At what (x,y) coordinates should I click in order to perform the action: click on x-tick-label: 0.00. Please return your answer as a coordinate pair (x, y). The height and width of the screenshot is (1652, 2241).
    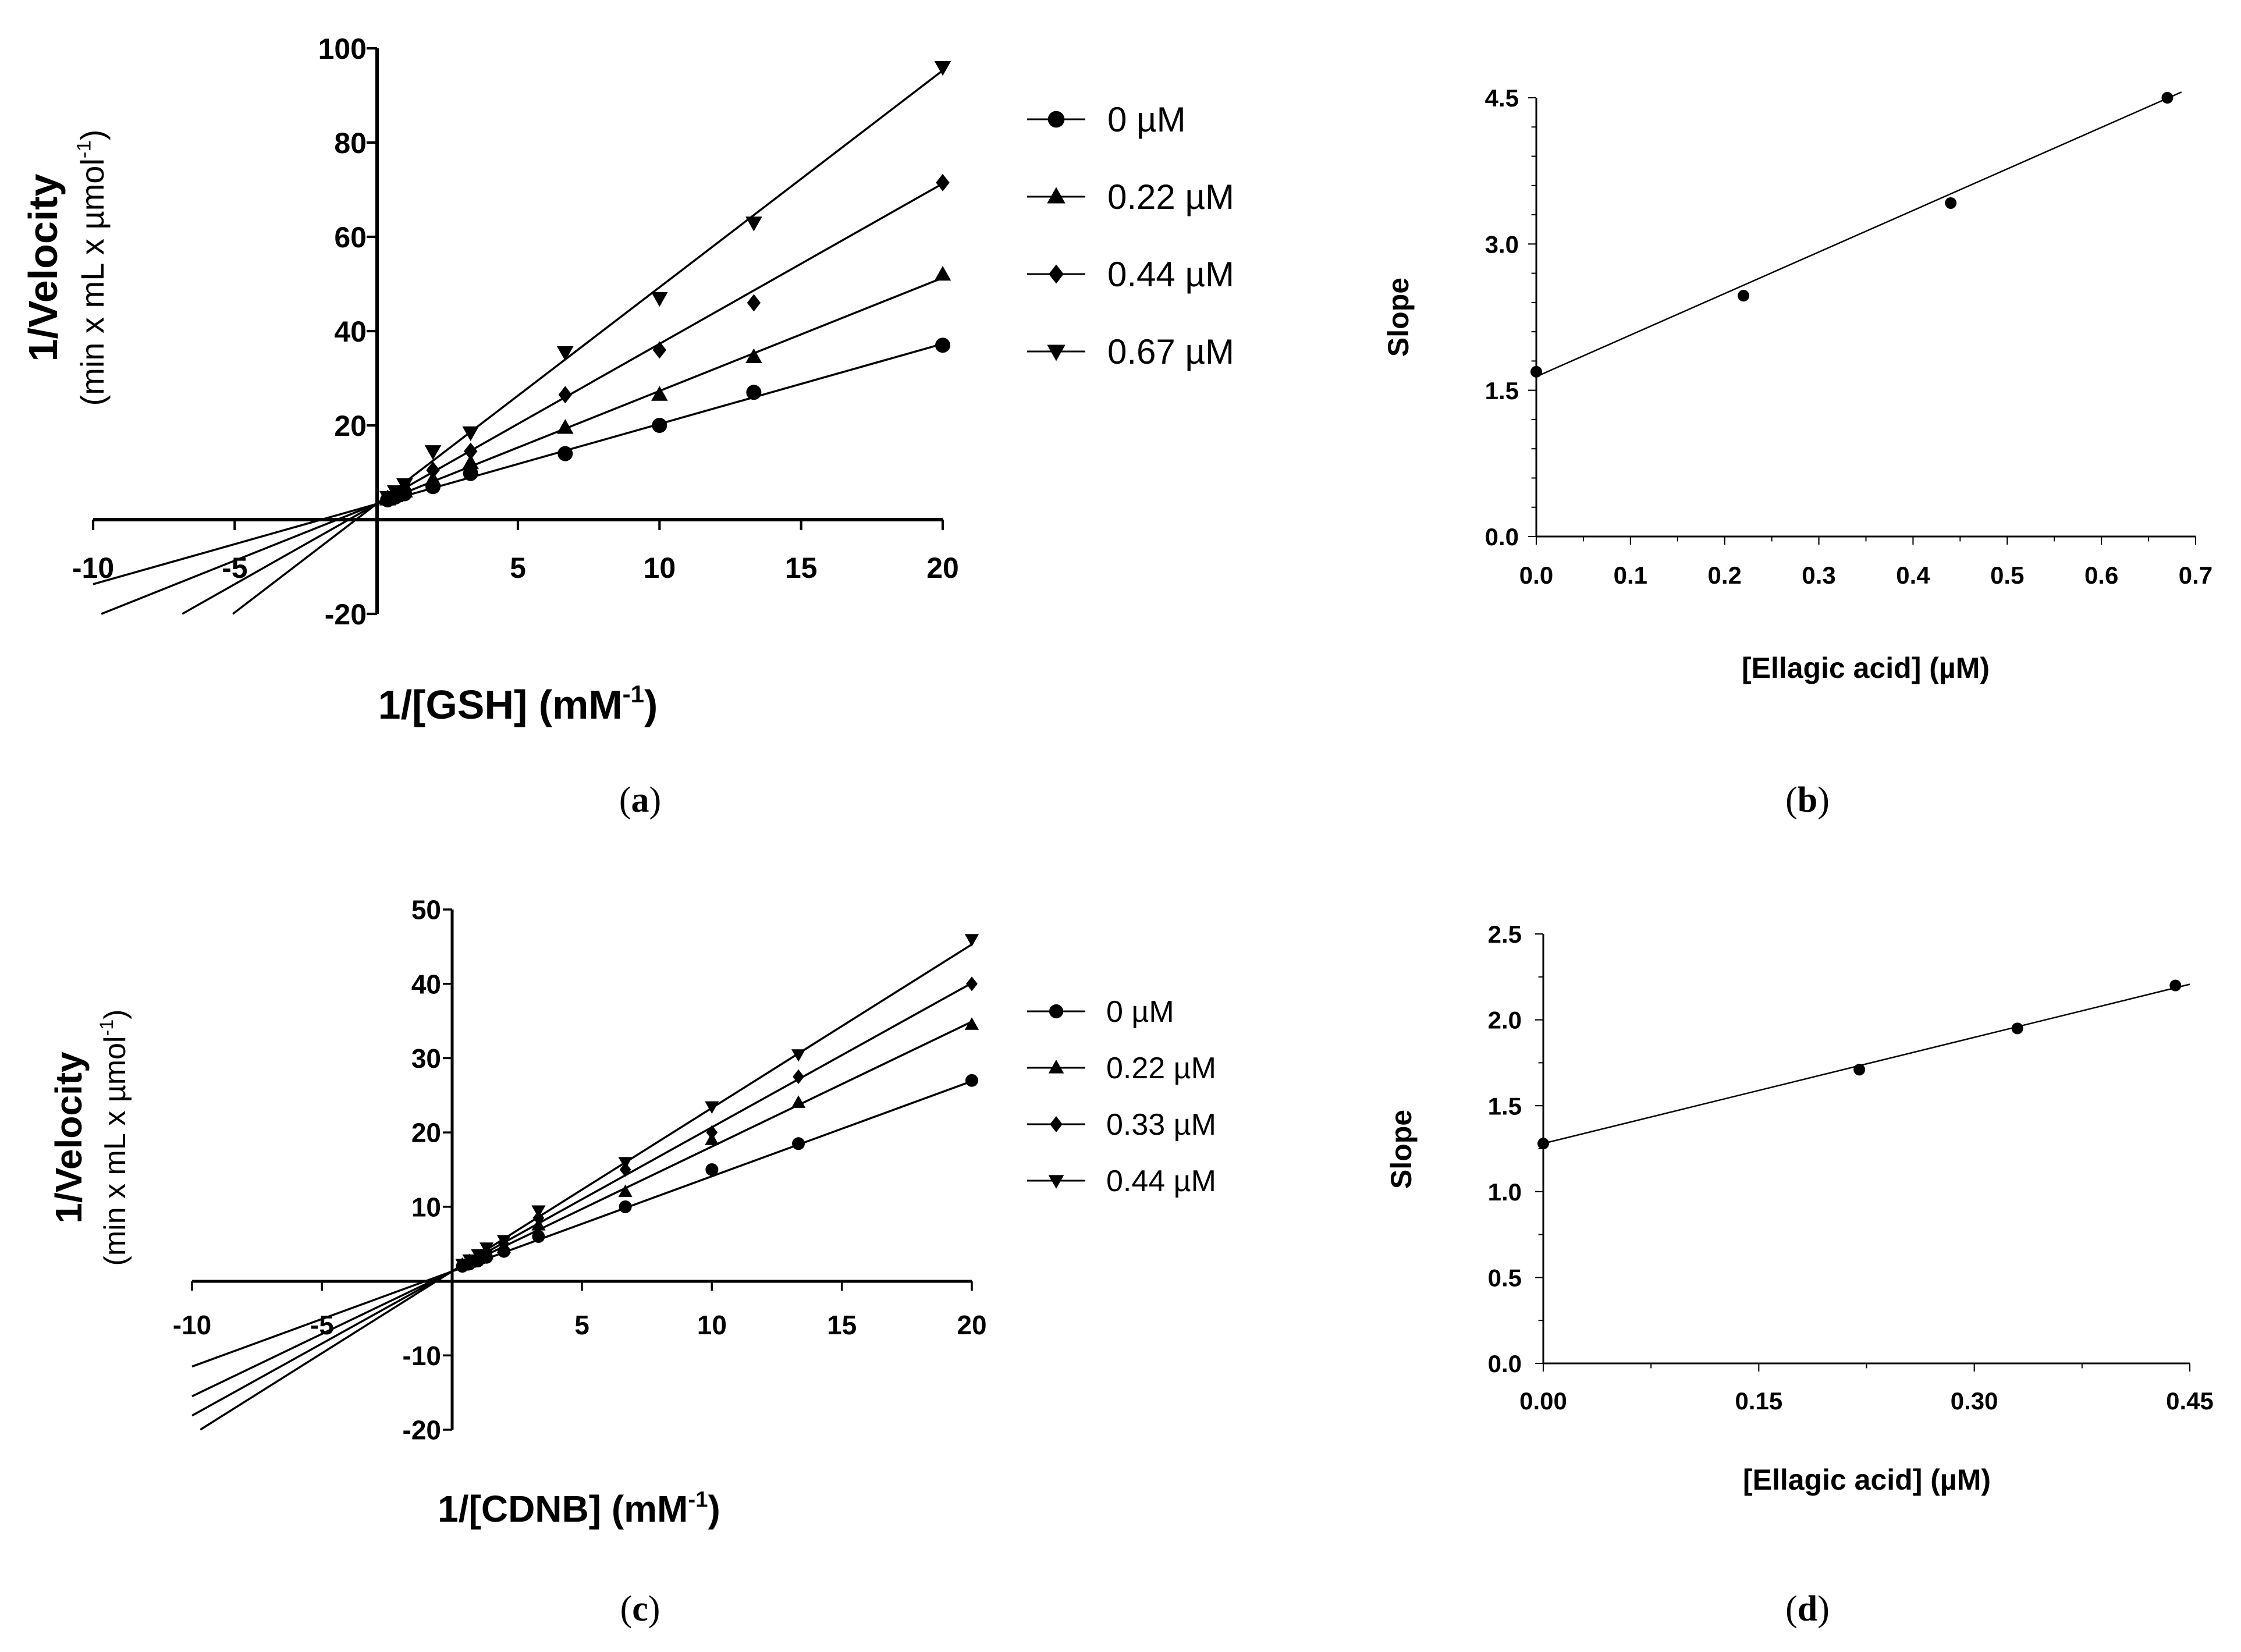
    Looking at the image, I should click on (1543, 1401).